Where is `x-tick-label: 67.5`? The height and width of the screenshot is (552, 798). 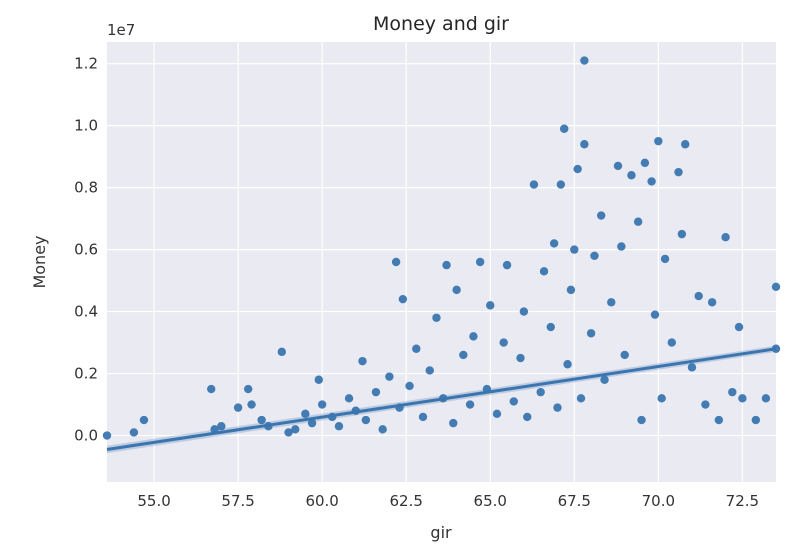
x-tick-label: 67.5 is located at coordinates (574, 501).